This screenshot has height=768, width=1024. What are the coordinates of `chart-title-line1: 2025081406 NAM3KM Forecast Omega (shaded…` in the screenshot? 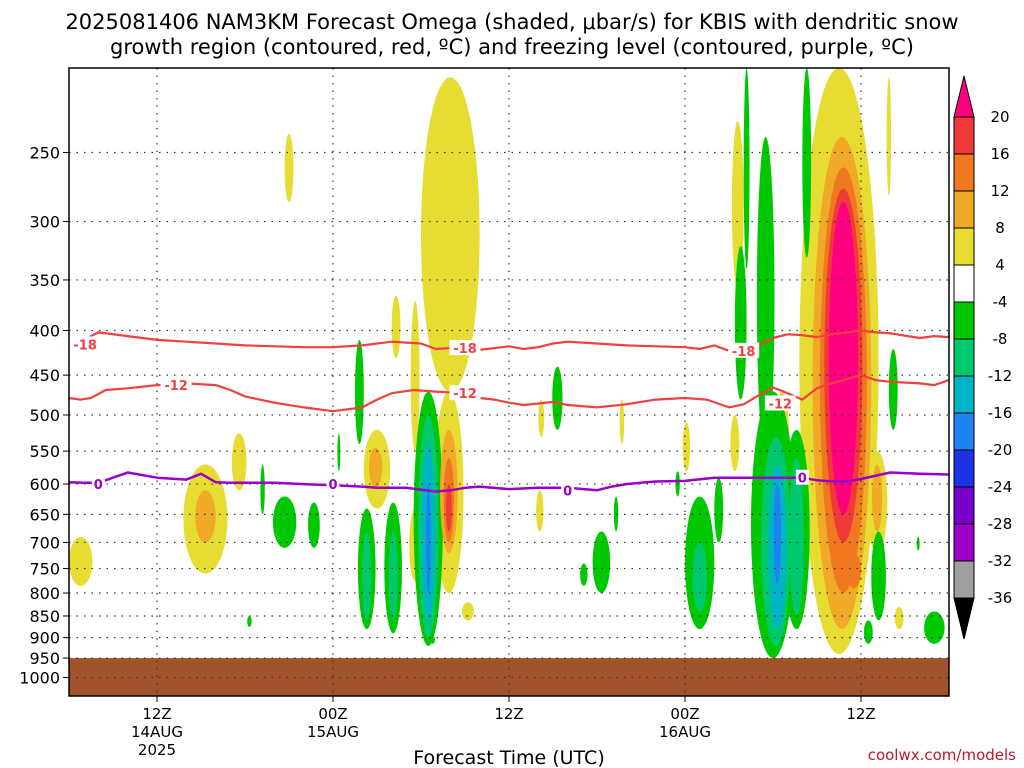 It's located at (511, 22).